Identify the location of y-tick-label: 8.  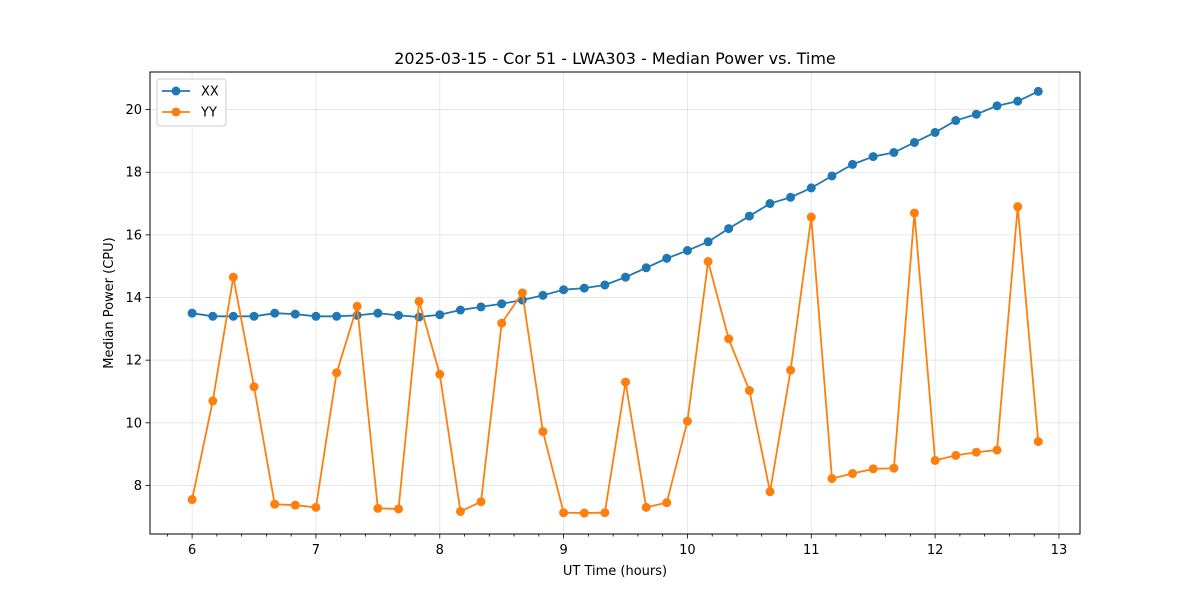
(138, 486).